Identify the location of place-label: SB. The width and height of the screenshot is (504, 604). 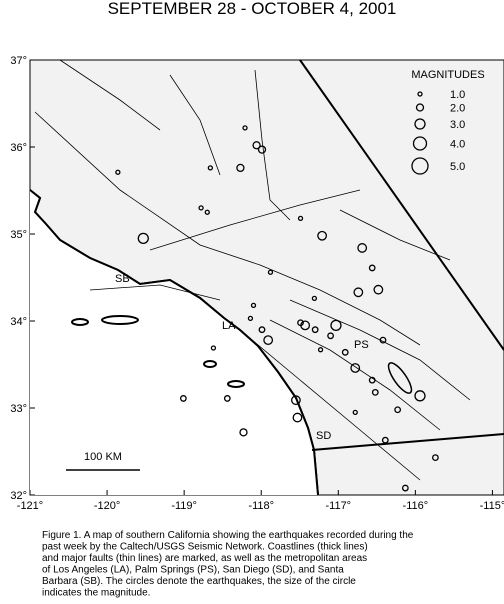
(122, 279).